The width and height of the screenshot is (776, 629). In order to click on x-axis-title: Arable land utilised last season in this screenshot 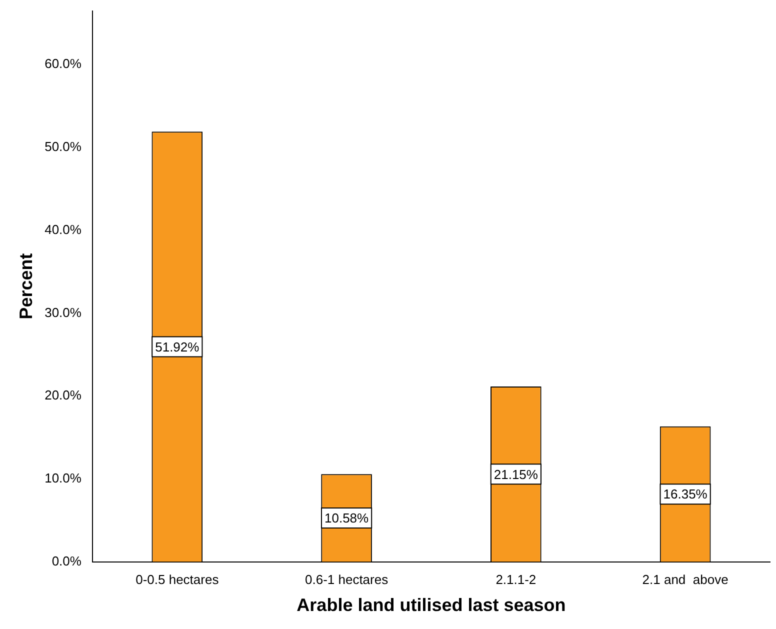, I will do `click(431, 605)`.